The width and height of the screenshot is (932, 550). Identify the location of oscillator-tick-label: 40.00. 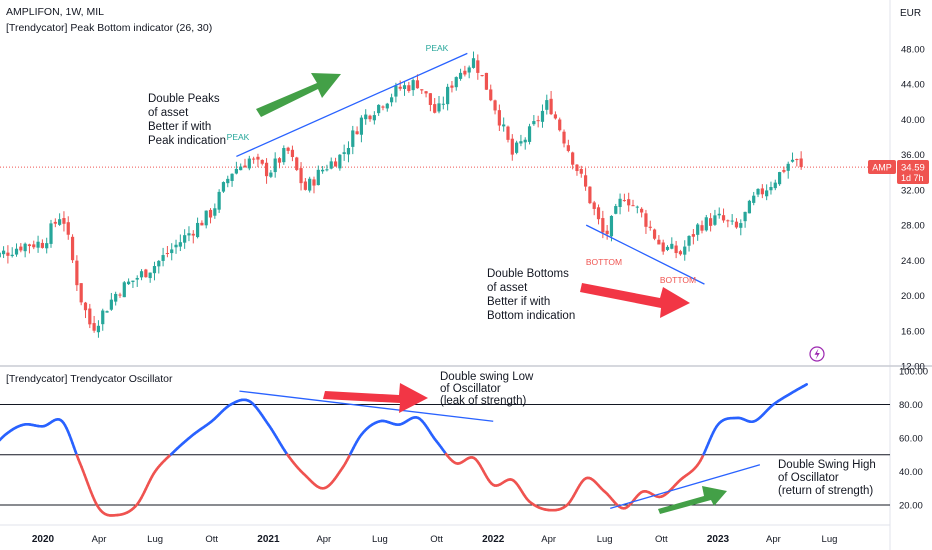
(911, 472).